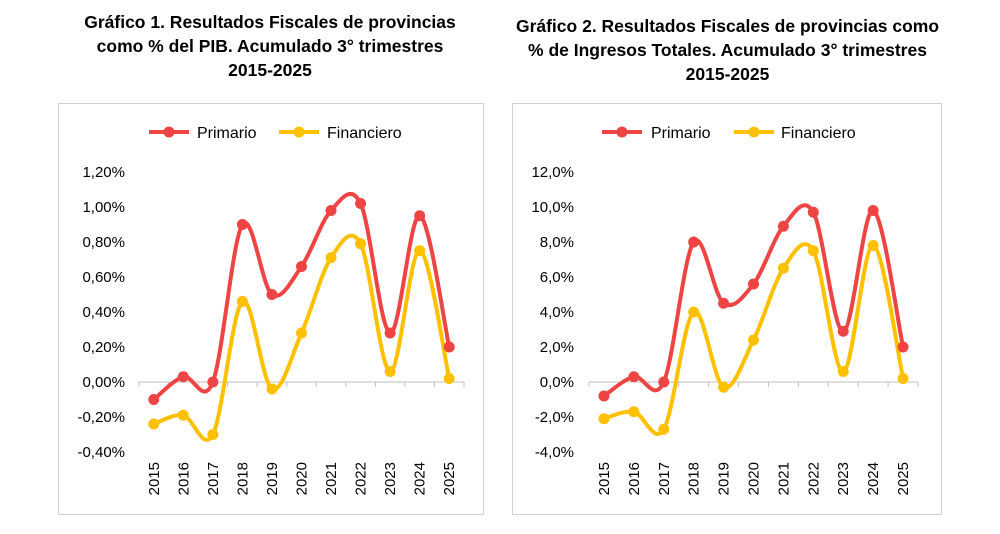 The height and width of the screenshot is (534, 1000). What do you see at coordinates (270, 70) in the screenshot?
I see `chart-1-title-line-3: 2015-2025` at bounding box center [270, 70].